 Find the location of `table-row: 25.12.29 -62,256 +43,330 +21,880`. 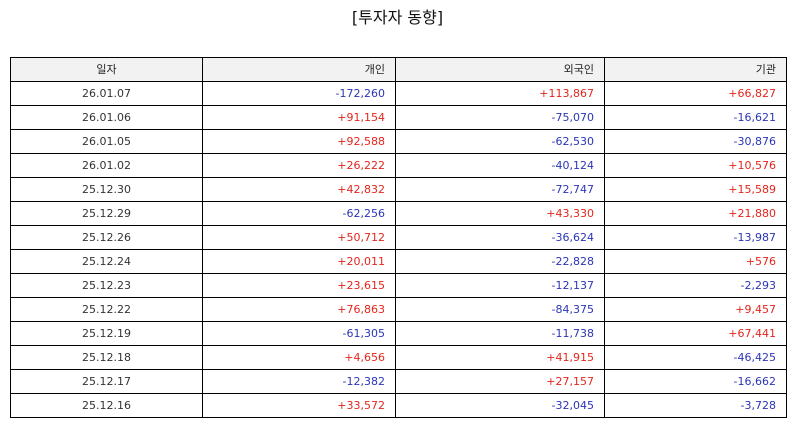

table-row: 25.12.29 -62,256 +43,330 +21,880 is located at coordinates (398, 213).